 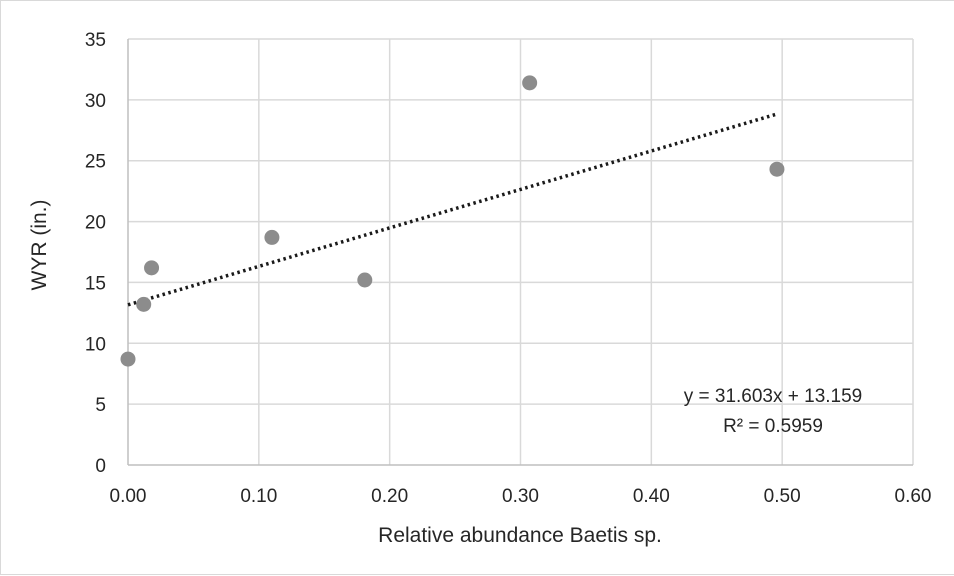 What do you see at coordinates (773, 396) in the screenshot?
I see `trendline-equation-label: y = 31.603x + 13.159` at bounding box center [773, 396].